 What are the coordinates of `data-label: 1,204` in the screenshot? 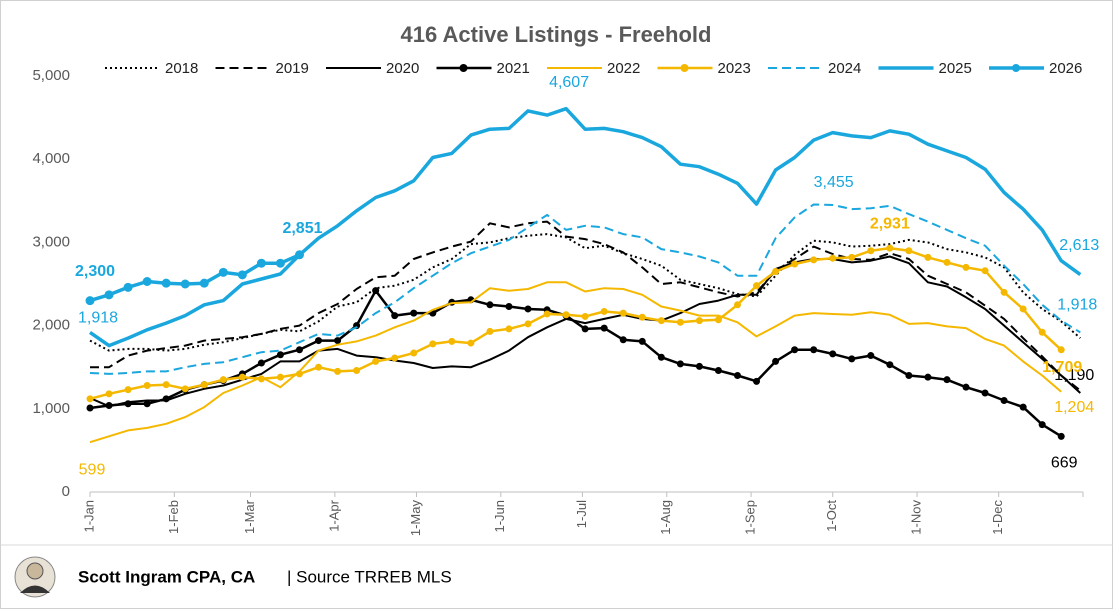 It's located at (1074, 407).